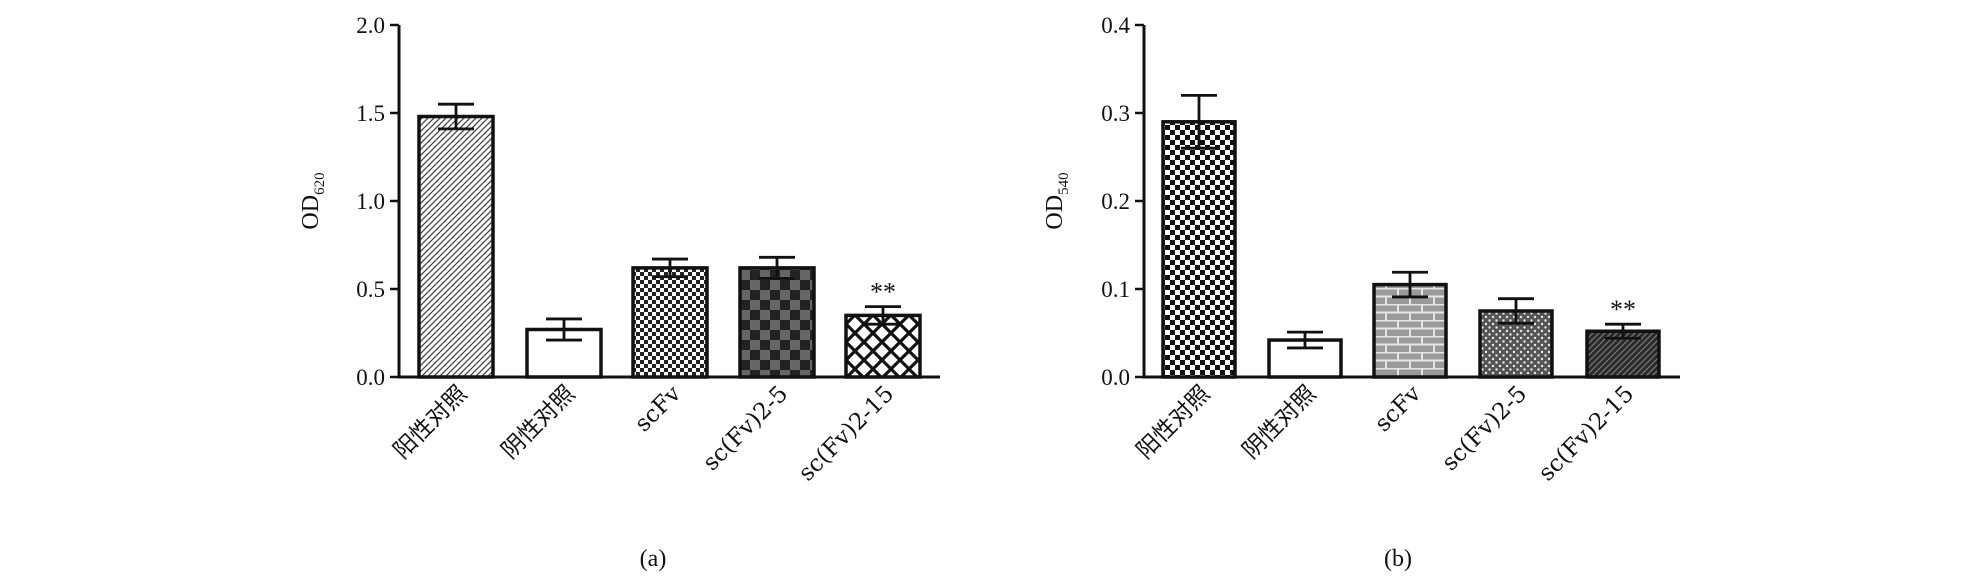 This screenshot has height=586, width=1972. What do you see at coordinates (370, 289) in the screenshot?
I see `y-tick-label: 0.5` at bounding box center [370, 289].